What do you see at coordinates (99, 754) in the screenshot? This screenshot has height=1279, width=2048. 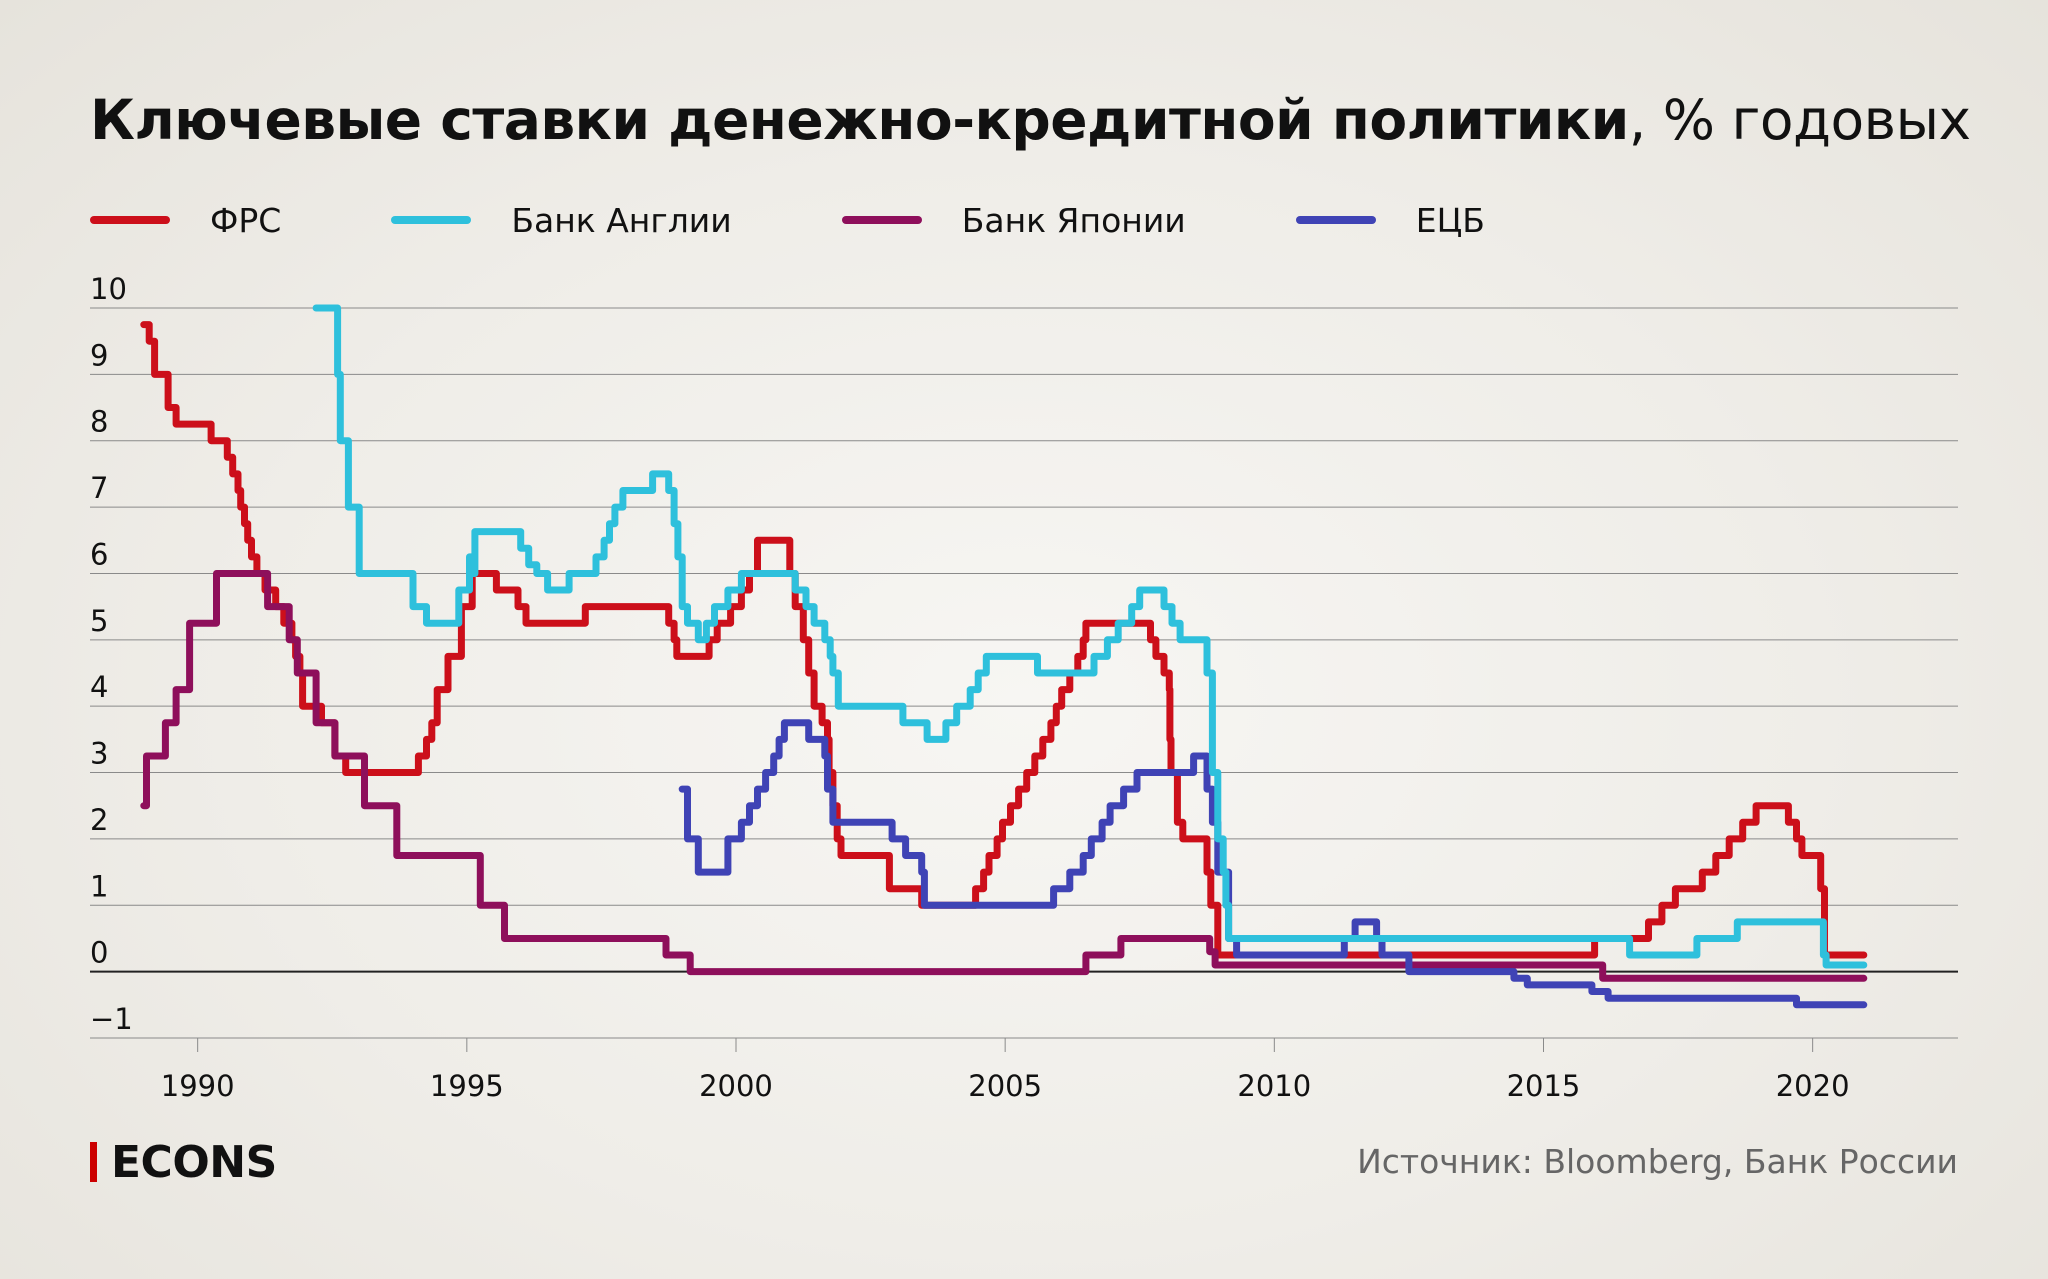 I see `y-tick-label: 3` at bounding box center [99, 754].